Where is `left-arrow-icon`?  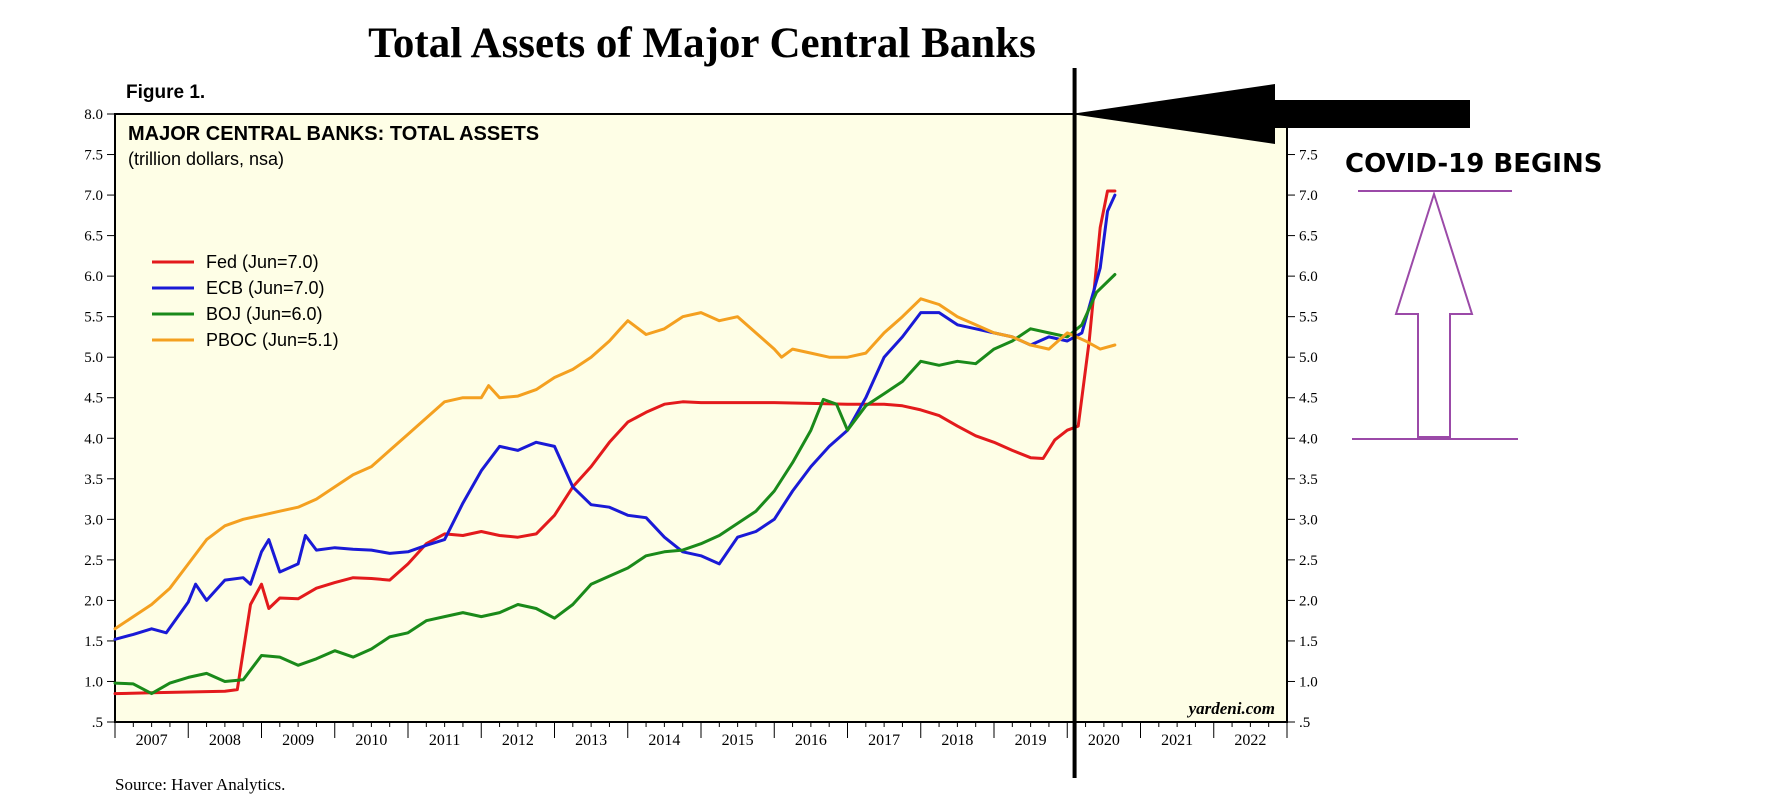
left-arrow-icon is located at coordinates (1270, 114).